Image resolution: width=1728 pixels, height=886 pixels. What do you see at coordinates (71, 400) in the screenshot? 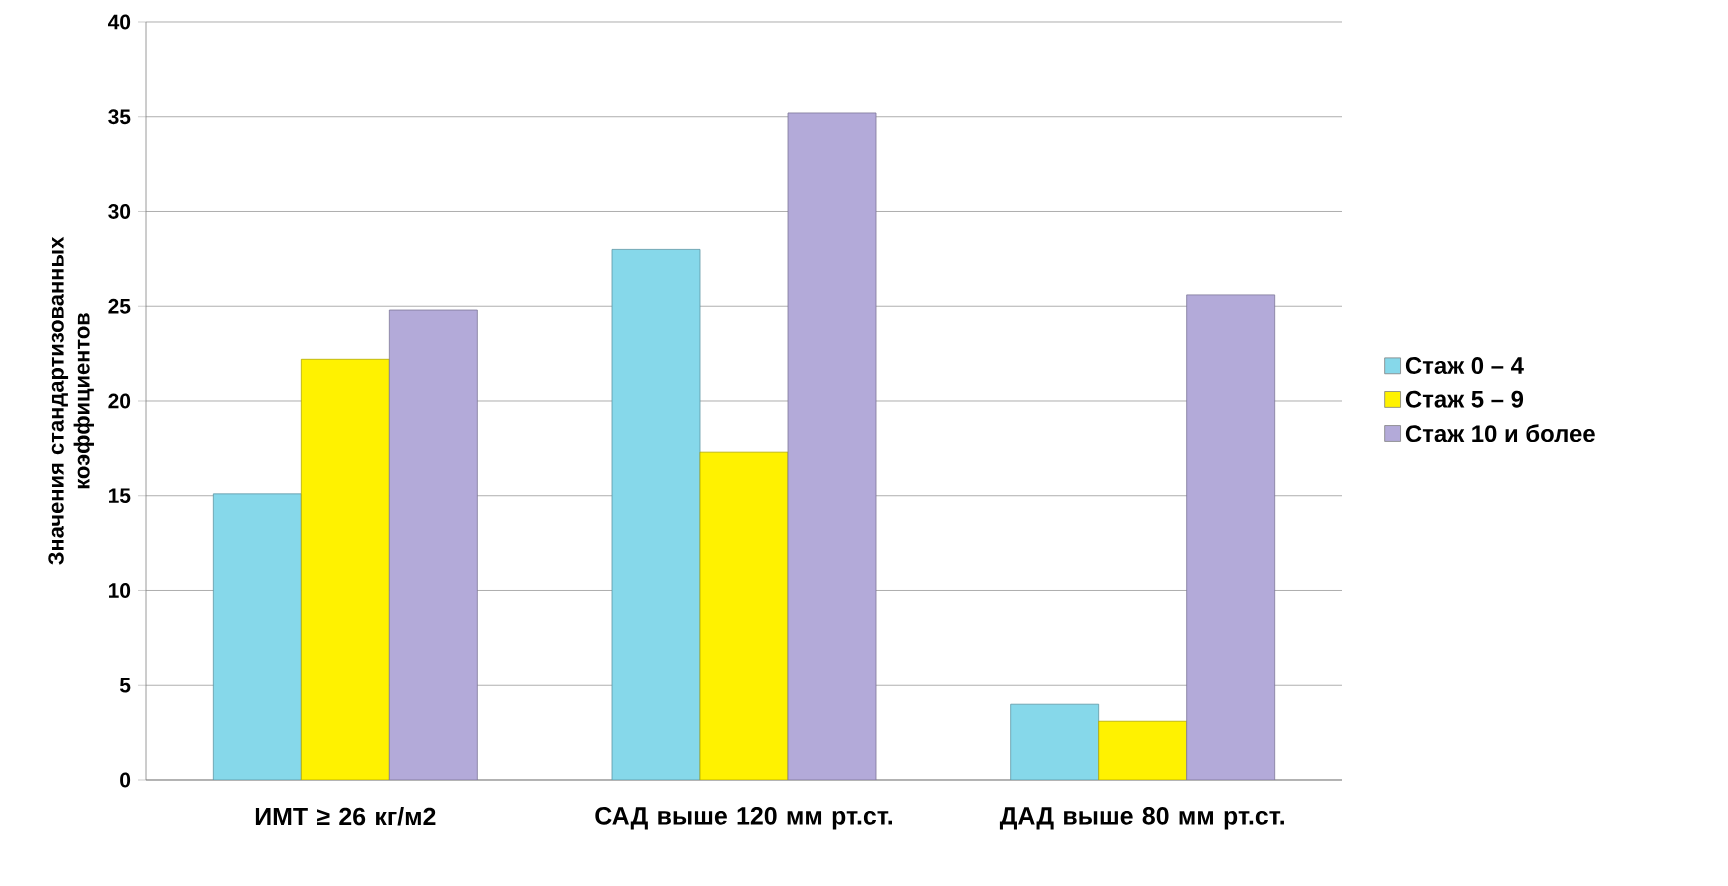
I see `y-axis-title: Значения стандартизованных коэффициентов` at bounding box center [71, 400].